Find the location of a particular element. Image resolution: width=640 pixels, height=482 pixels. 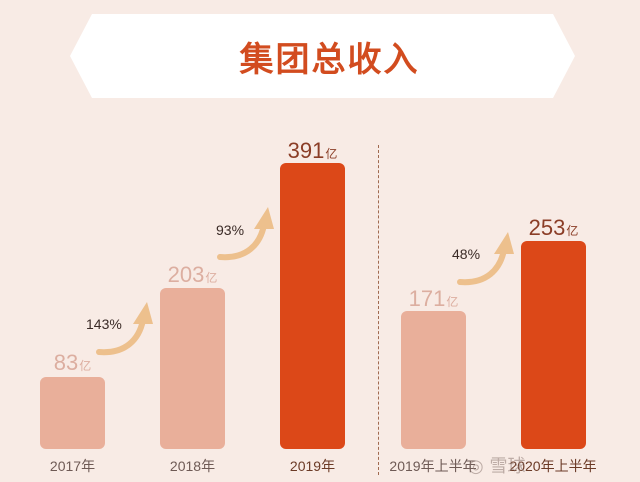

bar-2020h1 is located at coordinates (553, 345).